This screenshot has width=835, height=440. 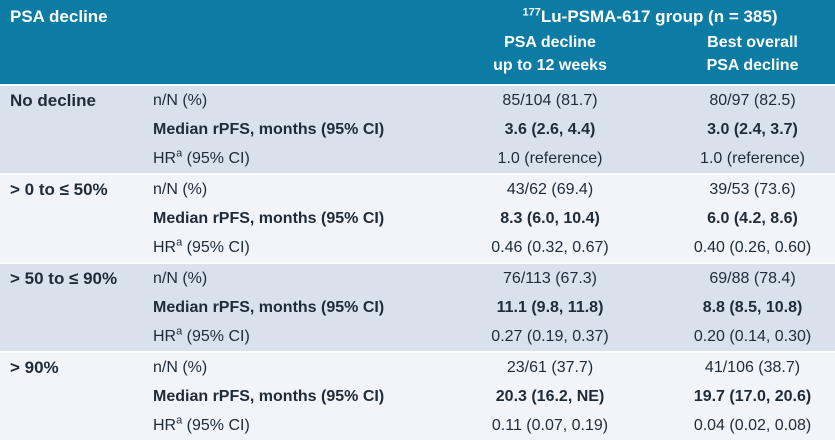 What do you see at coordinates (550, 56) in the screenshot?
I see `col-header-psa-decline-12-weeks: PSA decline up to 12 weeks` at bounding box center [550, 56].